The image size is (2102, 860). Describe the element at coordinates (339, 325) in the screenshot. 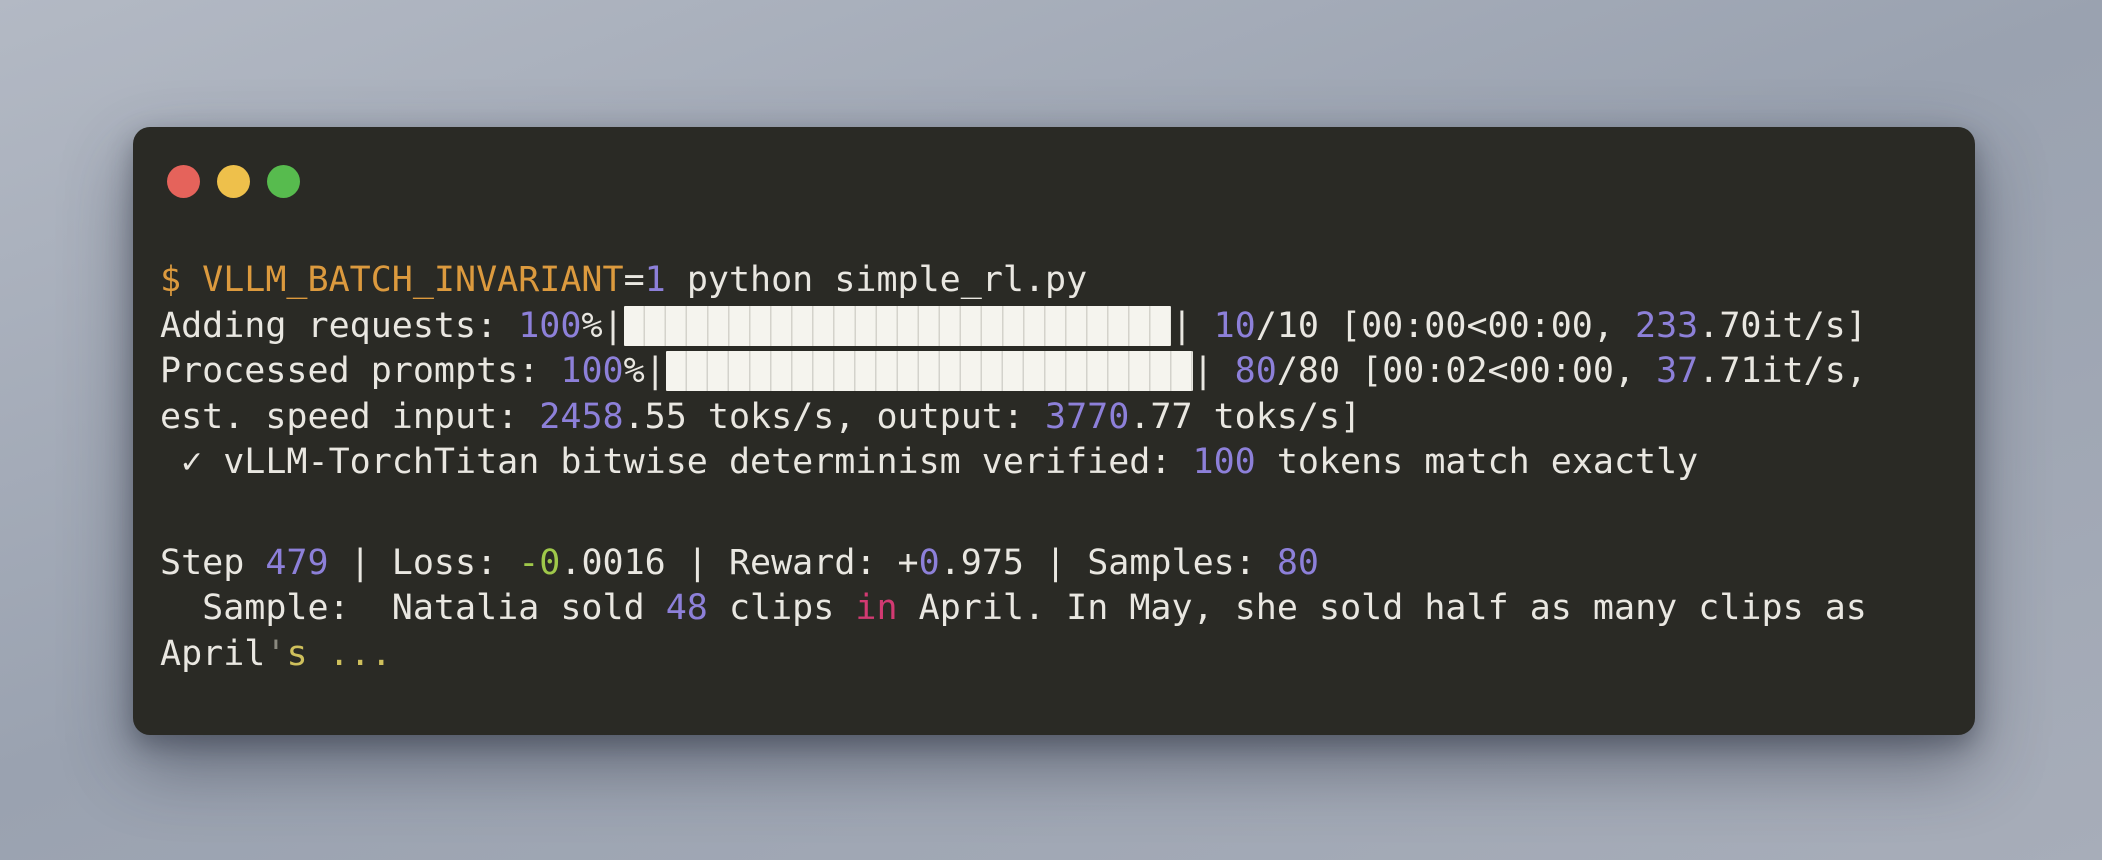

I see `text-segment: Adding requests:` at that location.